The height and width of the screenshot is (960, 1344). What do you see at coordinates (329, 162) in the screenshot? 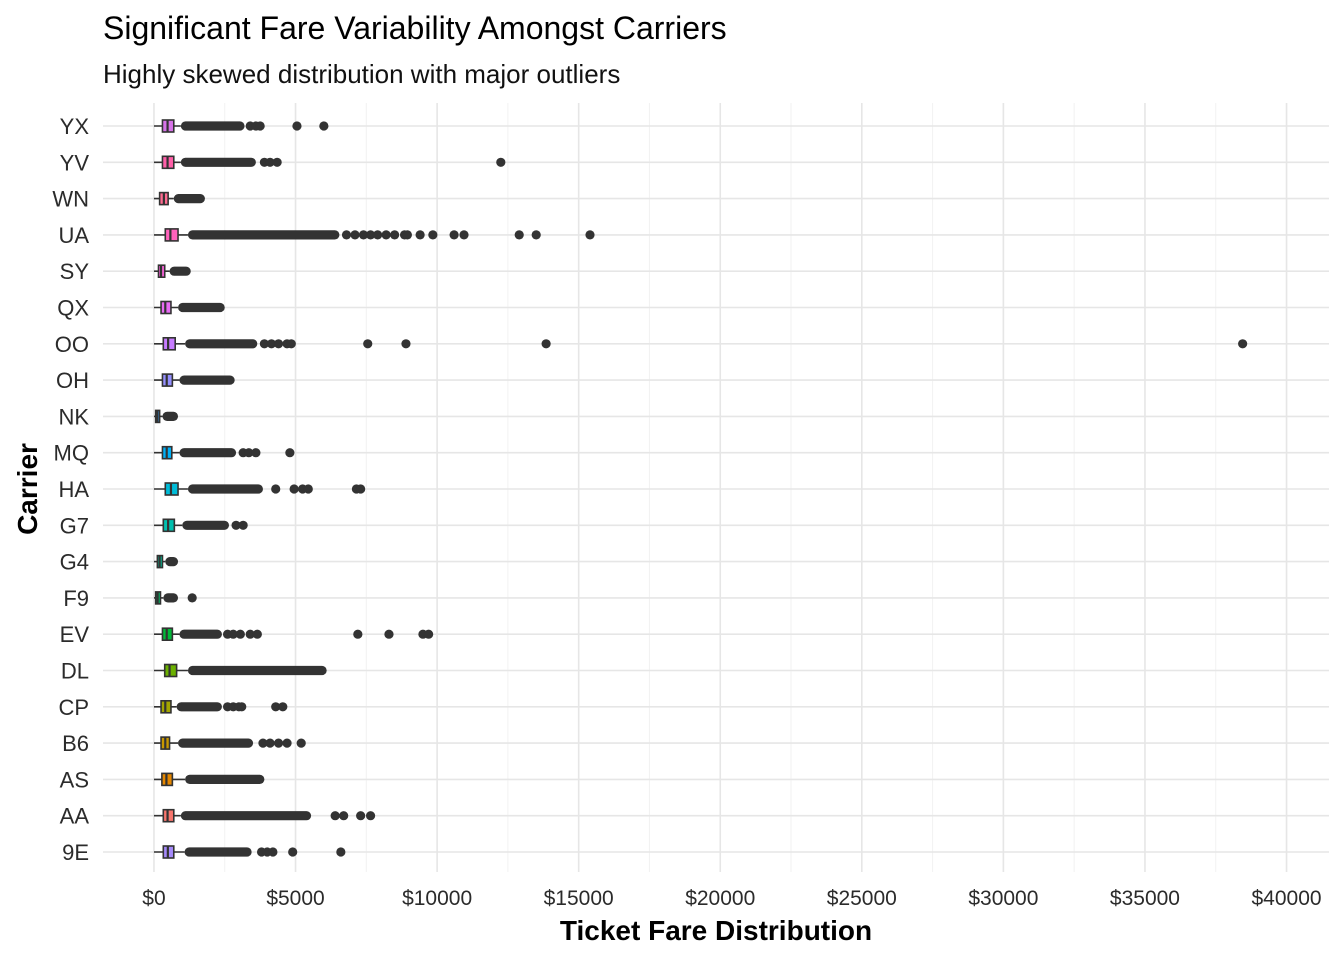
I see `box-yv` at bounding box center [329, 162].